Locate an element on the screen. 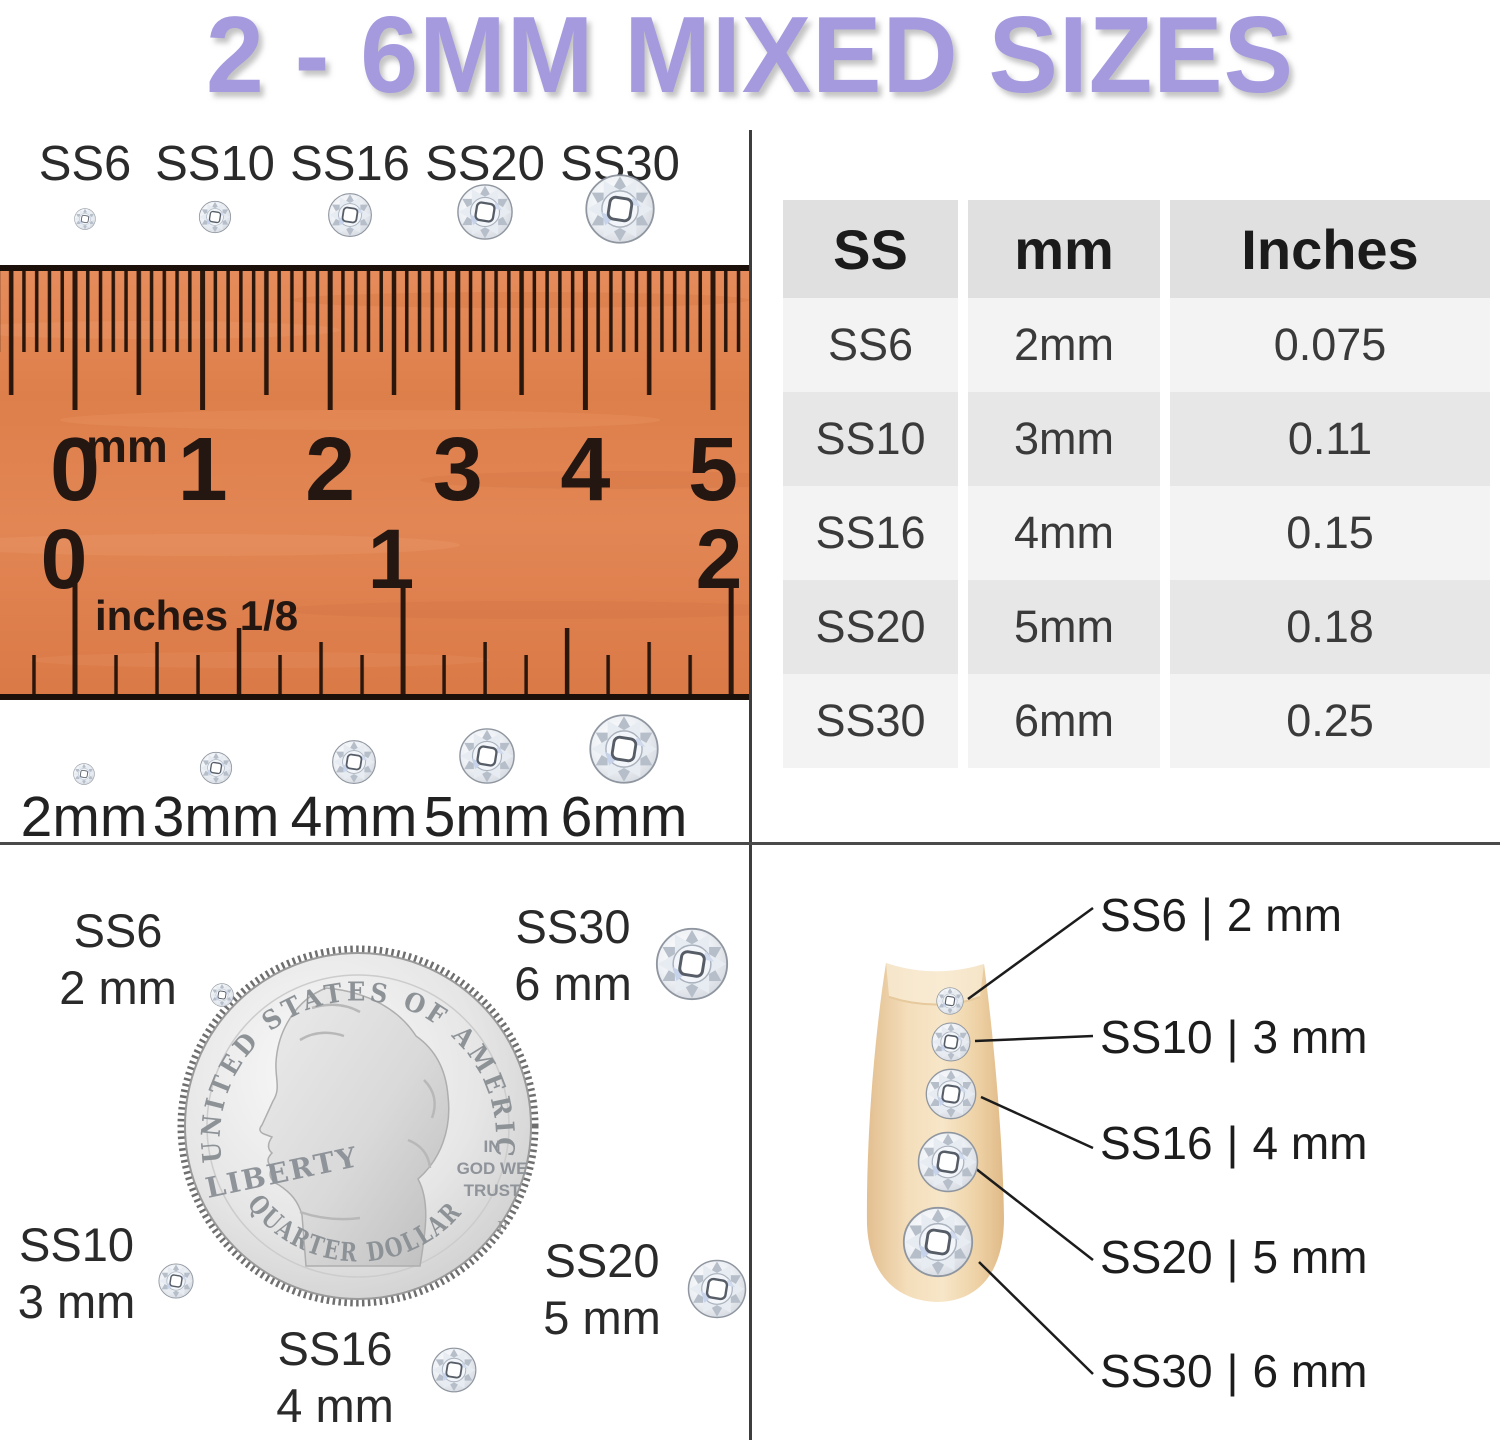 This screenshot has width=1500, height=1440. table-cell: 5mm is located at coordinates (1064, 627).